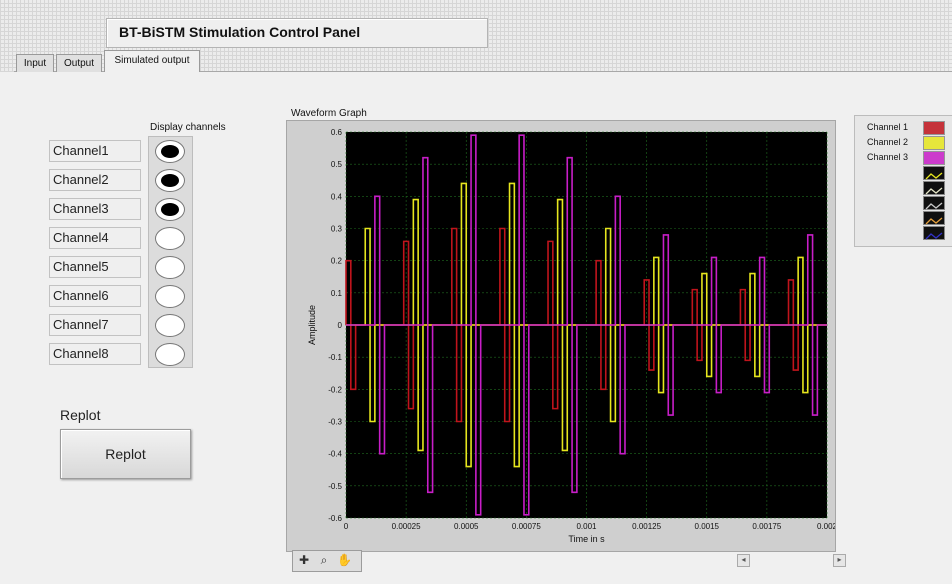 The image size is (952, 584). What do you see at coordinates (826, 526) in the screenshot?
I see `x-tick-label: 0.002` at bounding box center [826, 526].